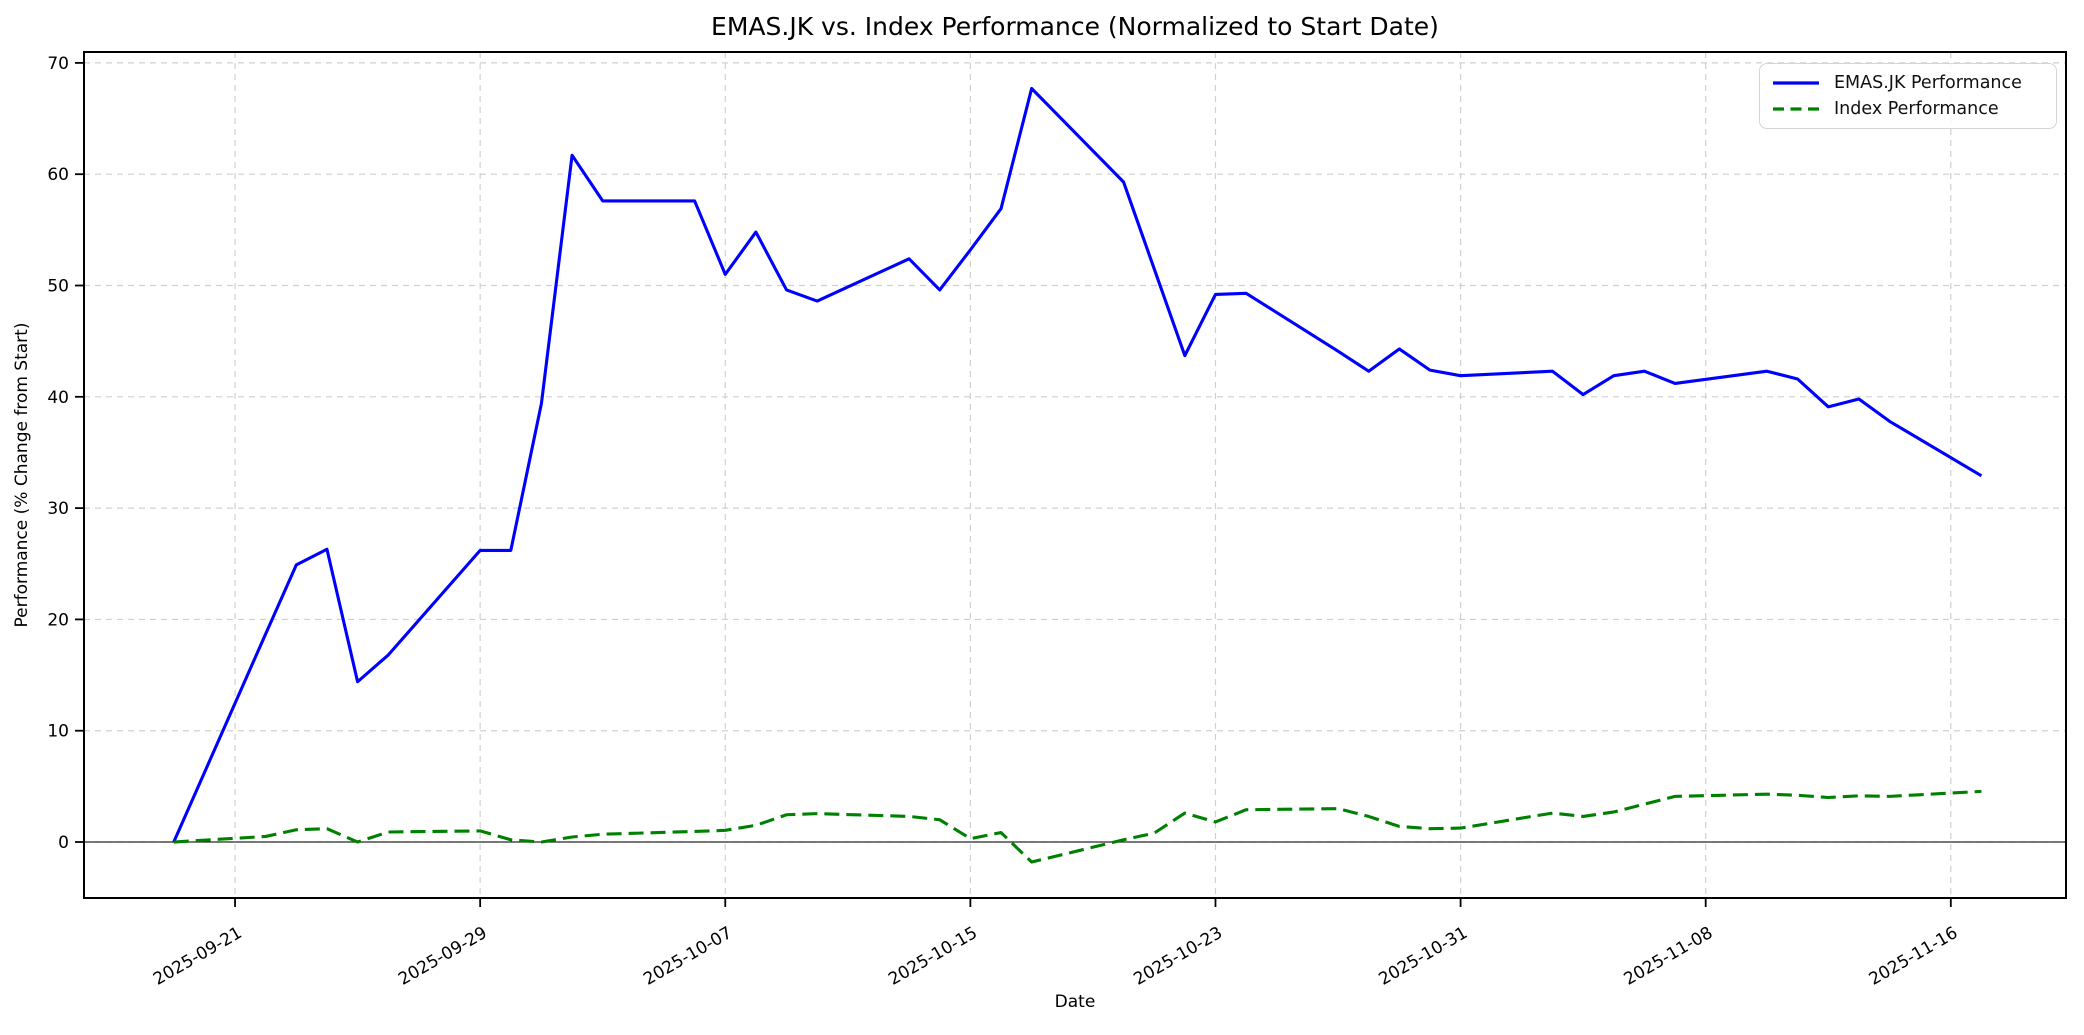  Describe the element at coordinates (58, 64) in the screenshot. I see `y-tick-label: 70` at that location.